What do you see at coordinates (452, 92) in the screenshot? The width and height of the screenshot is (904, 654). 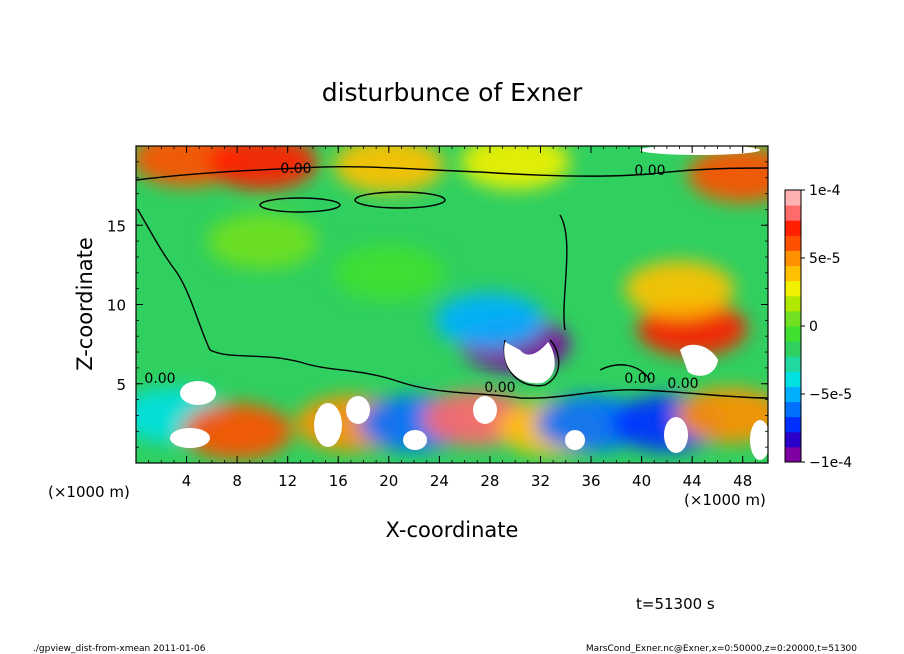 I see `chart-title: disturbunce of Exner` at bounding box center [452, 92].